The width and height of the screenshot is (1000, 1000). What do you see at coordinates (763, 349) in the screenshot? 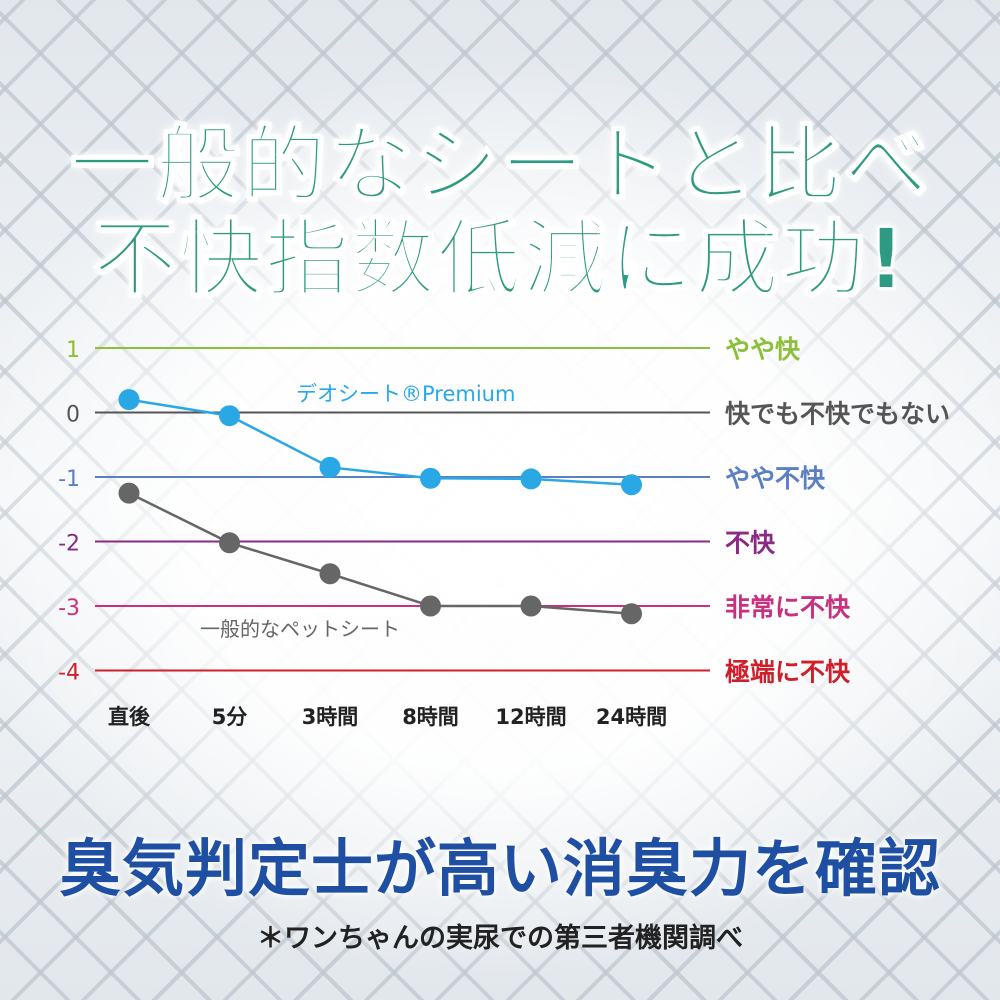
I see `reference-line-label: やや快` at bounding box center [763, 349].